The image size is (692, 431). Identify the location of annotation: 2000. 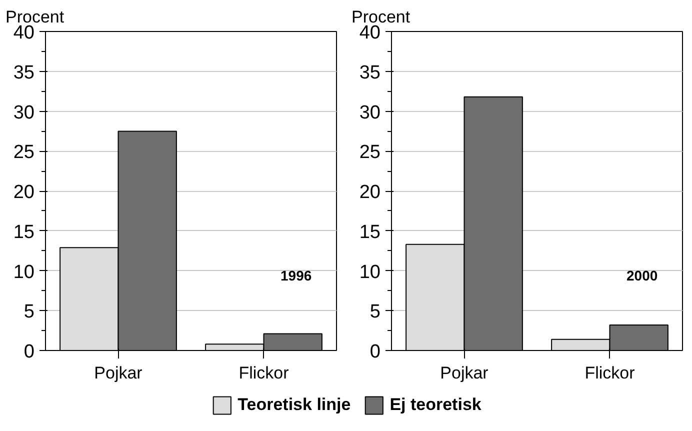
(642, 276).